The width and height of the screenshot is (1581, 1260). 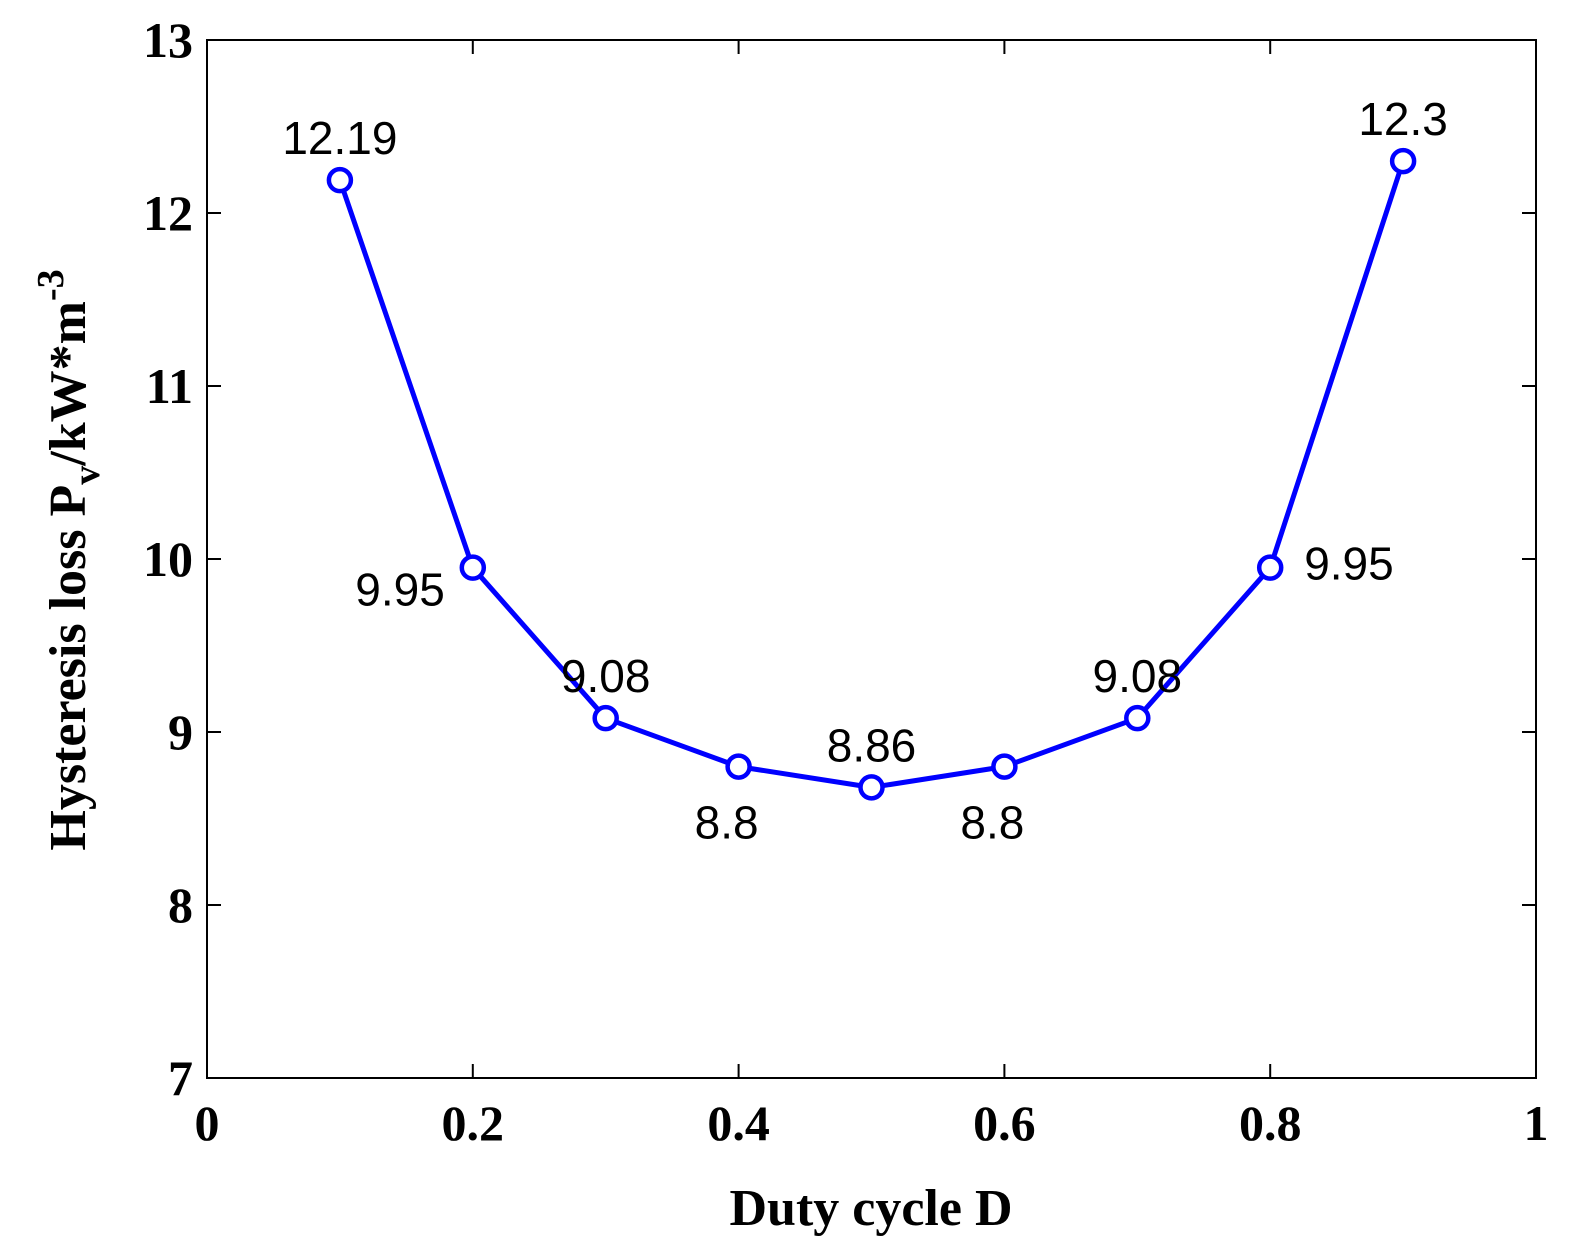 I want to click on data-label: 12.3, so click(x=1403, y=119).